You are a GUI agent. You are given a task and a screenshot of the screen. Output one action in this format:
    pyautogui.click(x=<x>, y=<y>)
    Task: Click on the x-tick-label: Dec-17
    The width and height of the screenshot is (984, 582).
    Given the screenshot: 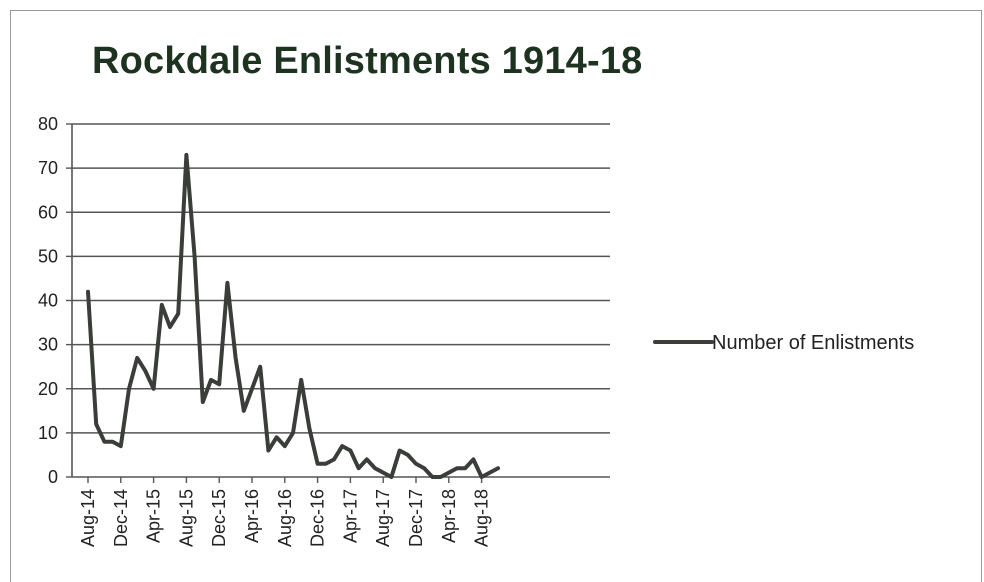 What is the action you would take?
    pyautogui.click(x=416, y=518)
    